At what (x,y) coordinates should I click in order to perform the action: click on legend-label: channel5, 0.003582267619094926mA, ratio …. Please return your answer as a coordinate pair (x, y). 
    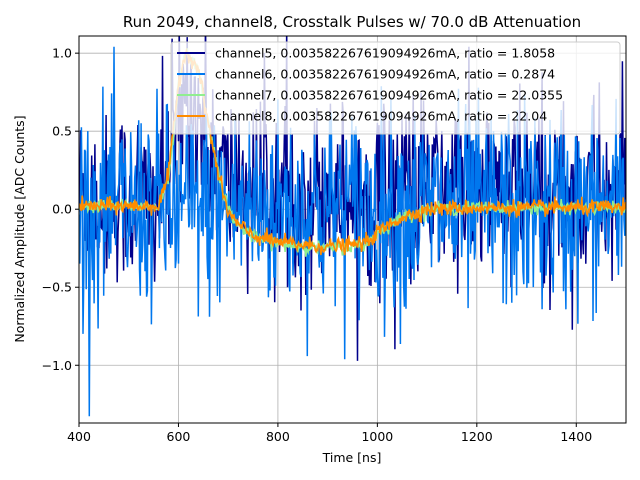
    Looking at the image, I should click on (385, 53).